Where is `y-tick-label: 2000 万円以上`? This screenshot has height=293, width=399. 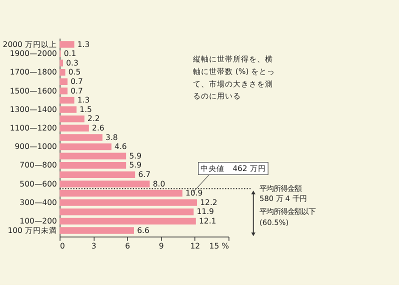 y-tick-label: 2000 万円以上 is located at coordinates (29, 44).